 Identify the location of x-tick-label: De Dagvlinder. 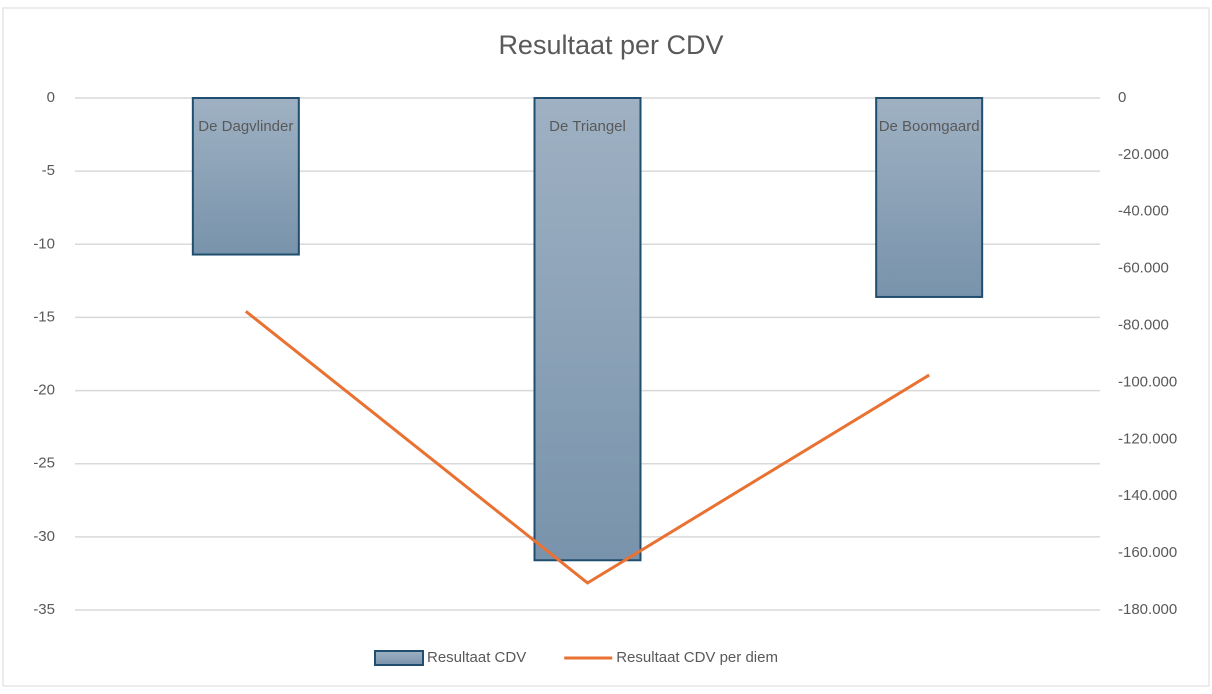
(245, 126).